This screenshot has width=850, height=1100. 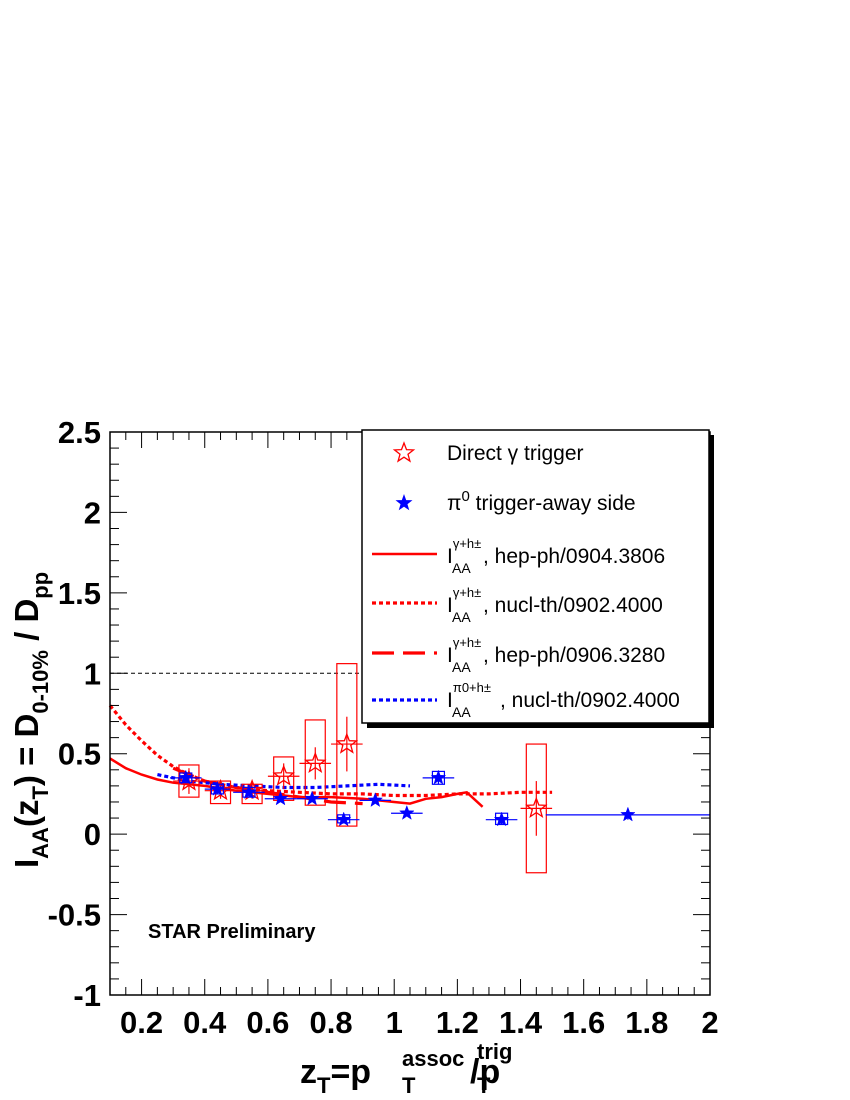 What do you see at coordinates (521, 1022) in the screenshot?
I see `x-tick-label: 1.4` at bounding box center [521, 1022].